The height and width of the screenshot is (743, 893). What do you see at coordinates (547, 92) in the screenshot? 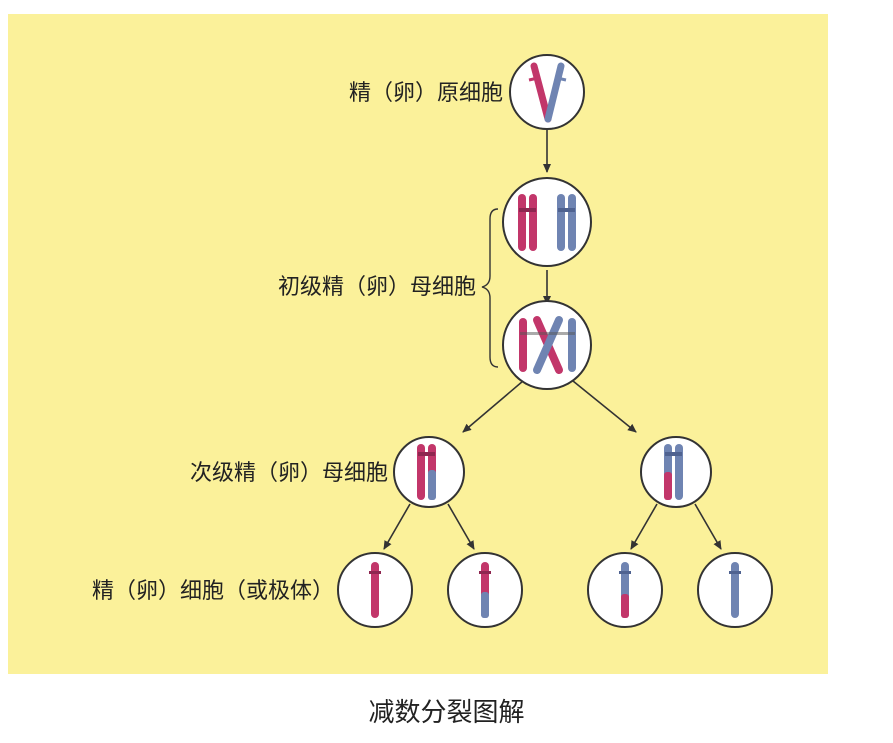
I see `cell-spermatogonium` at bounding box center [547, 92].